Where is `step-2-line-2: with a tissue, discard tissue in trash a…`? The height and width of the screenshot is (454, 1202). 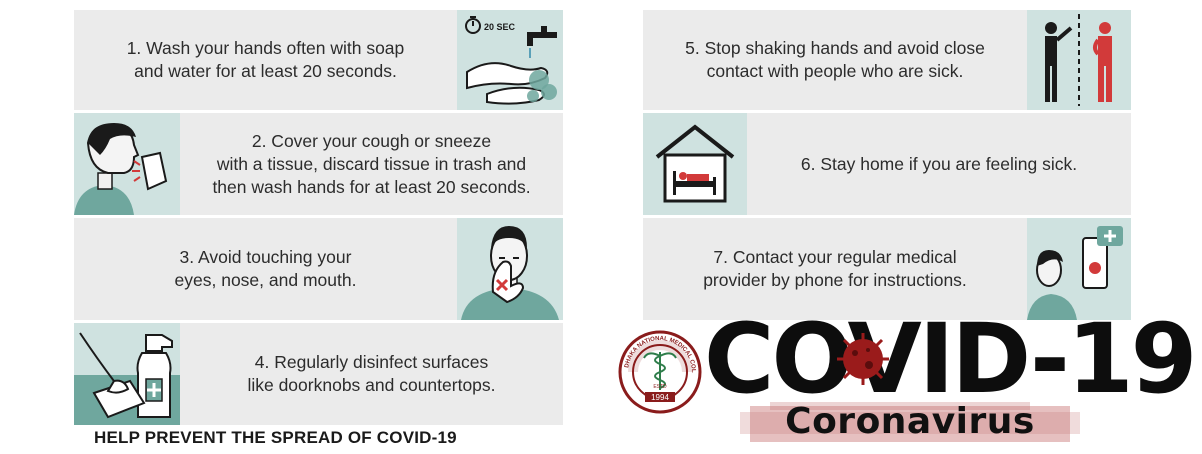 step-2-line-2: with a tissue, discard tissue in trash a… is located at coordinates (371, 163).